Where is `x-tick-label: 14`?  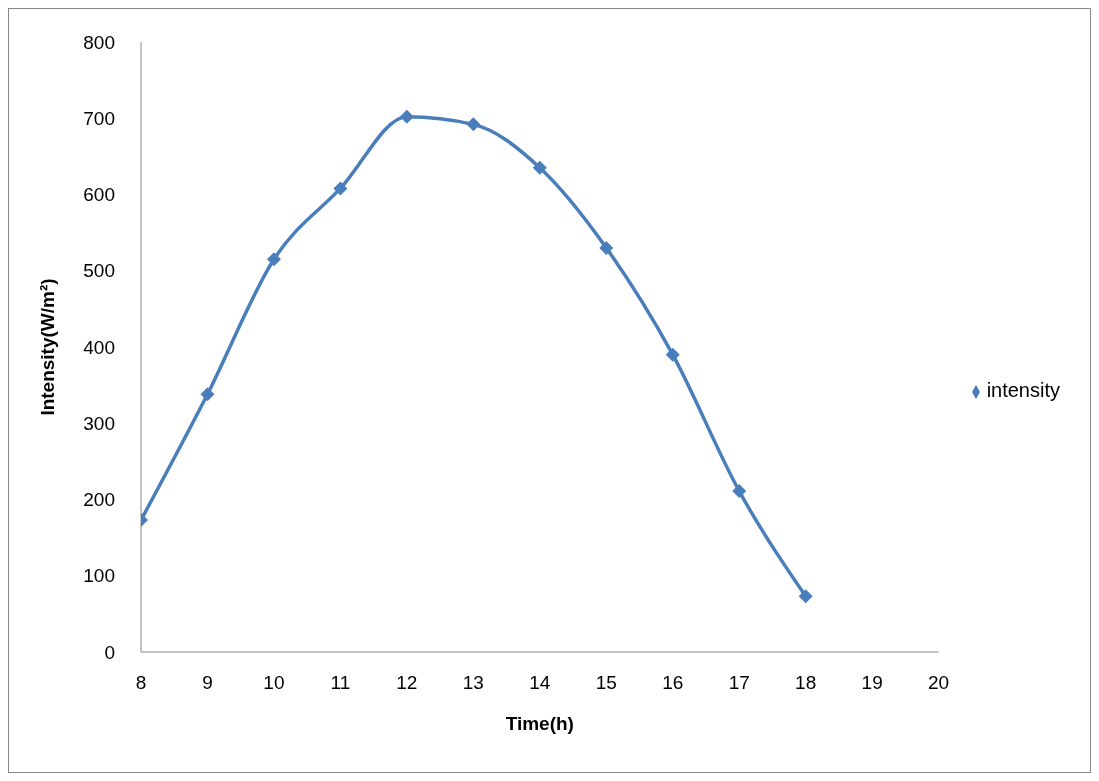
x-tick-label: 14 is located at coordinates (540, 683).